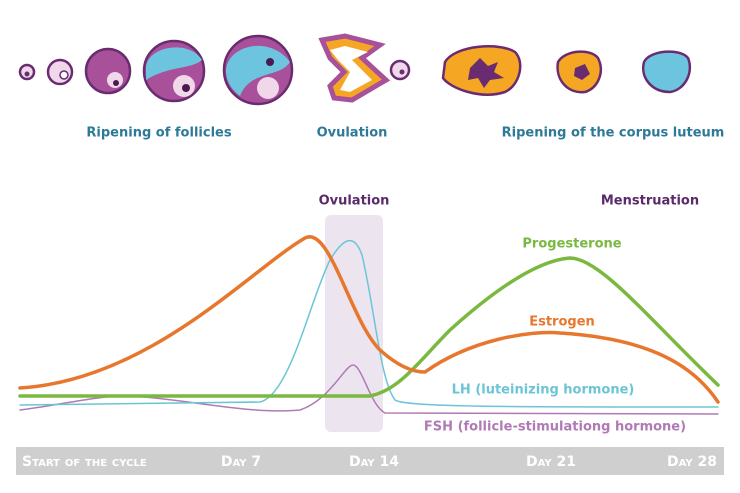  Describe the element at coordinates (571, 244) in the screenshot. I see `hormone-label: Progesterone` at that location.